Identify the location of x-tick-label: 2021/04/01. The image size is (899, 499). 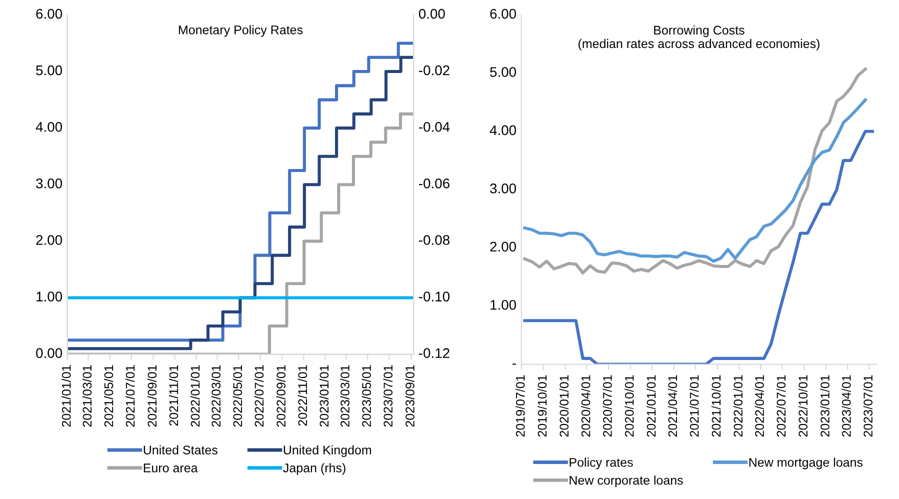
(673, 406).